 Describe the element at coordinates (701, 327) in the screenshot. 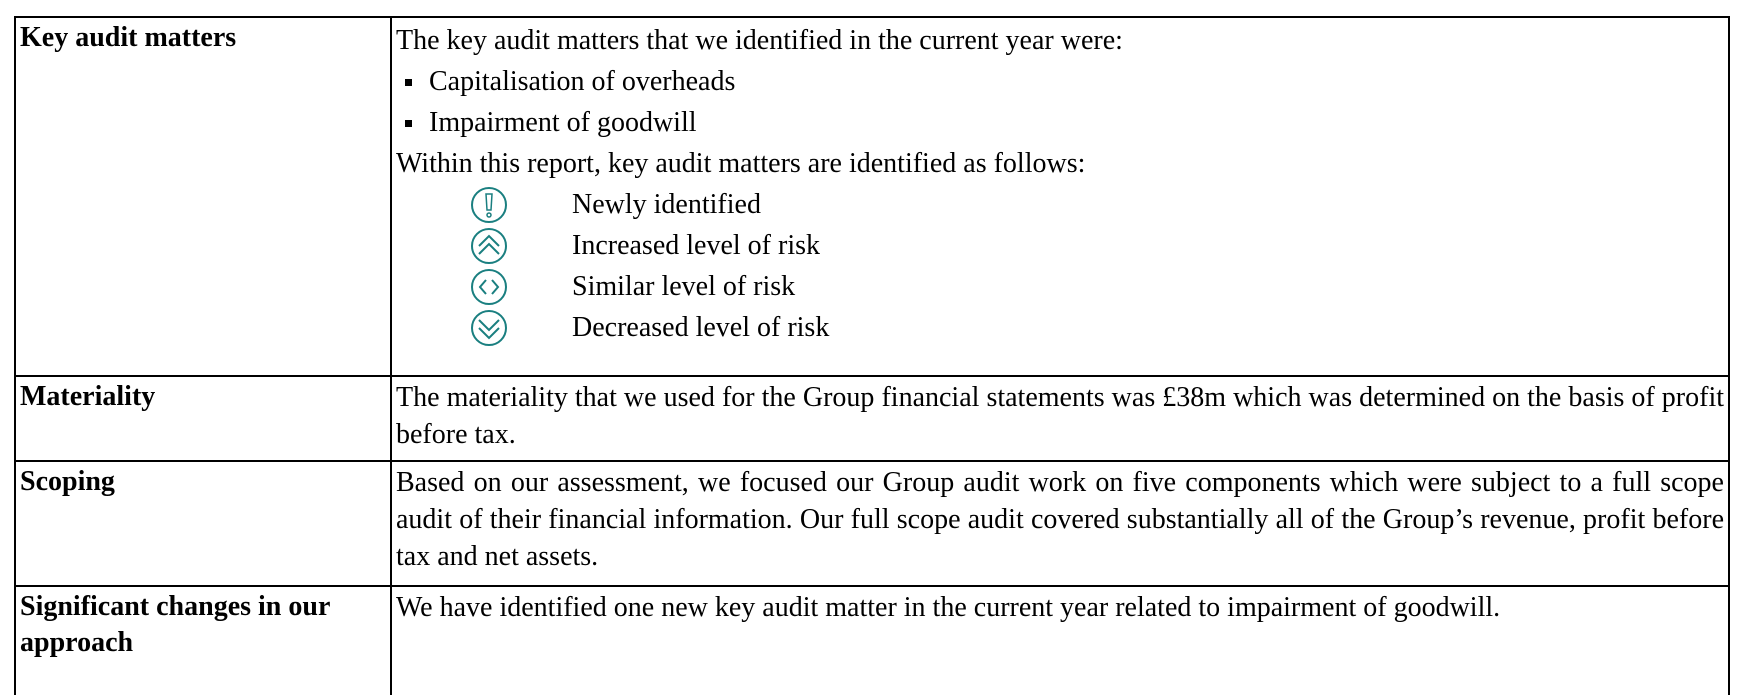

I see `legend-text: Decreased level of risk` at that location.